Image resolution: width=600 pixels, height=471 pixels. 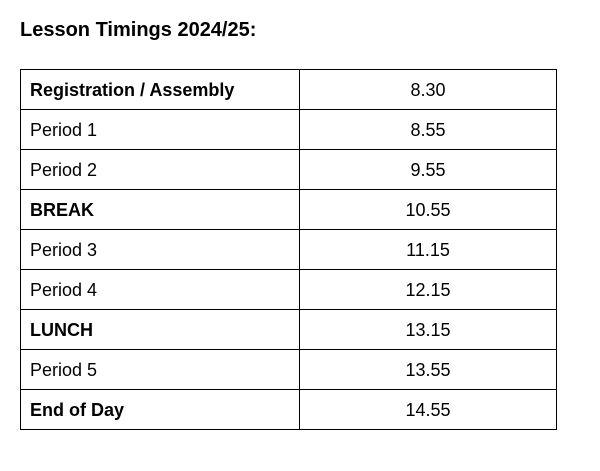 I want to click on table-row: LUNCH 13.15, so click(x=288, y=329).